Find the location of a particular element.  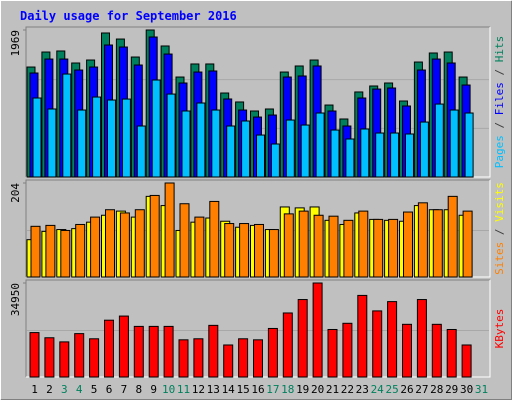

x-tick-label: 22 is located at coordinates (347, 389).